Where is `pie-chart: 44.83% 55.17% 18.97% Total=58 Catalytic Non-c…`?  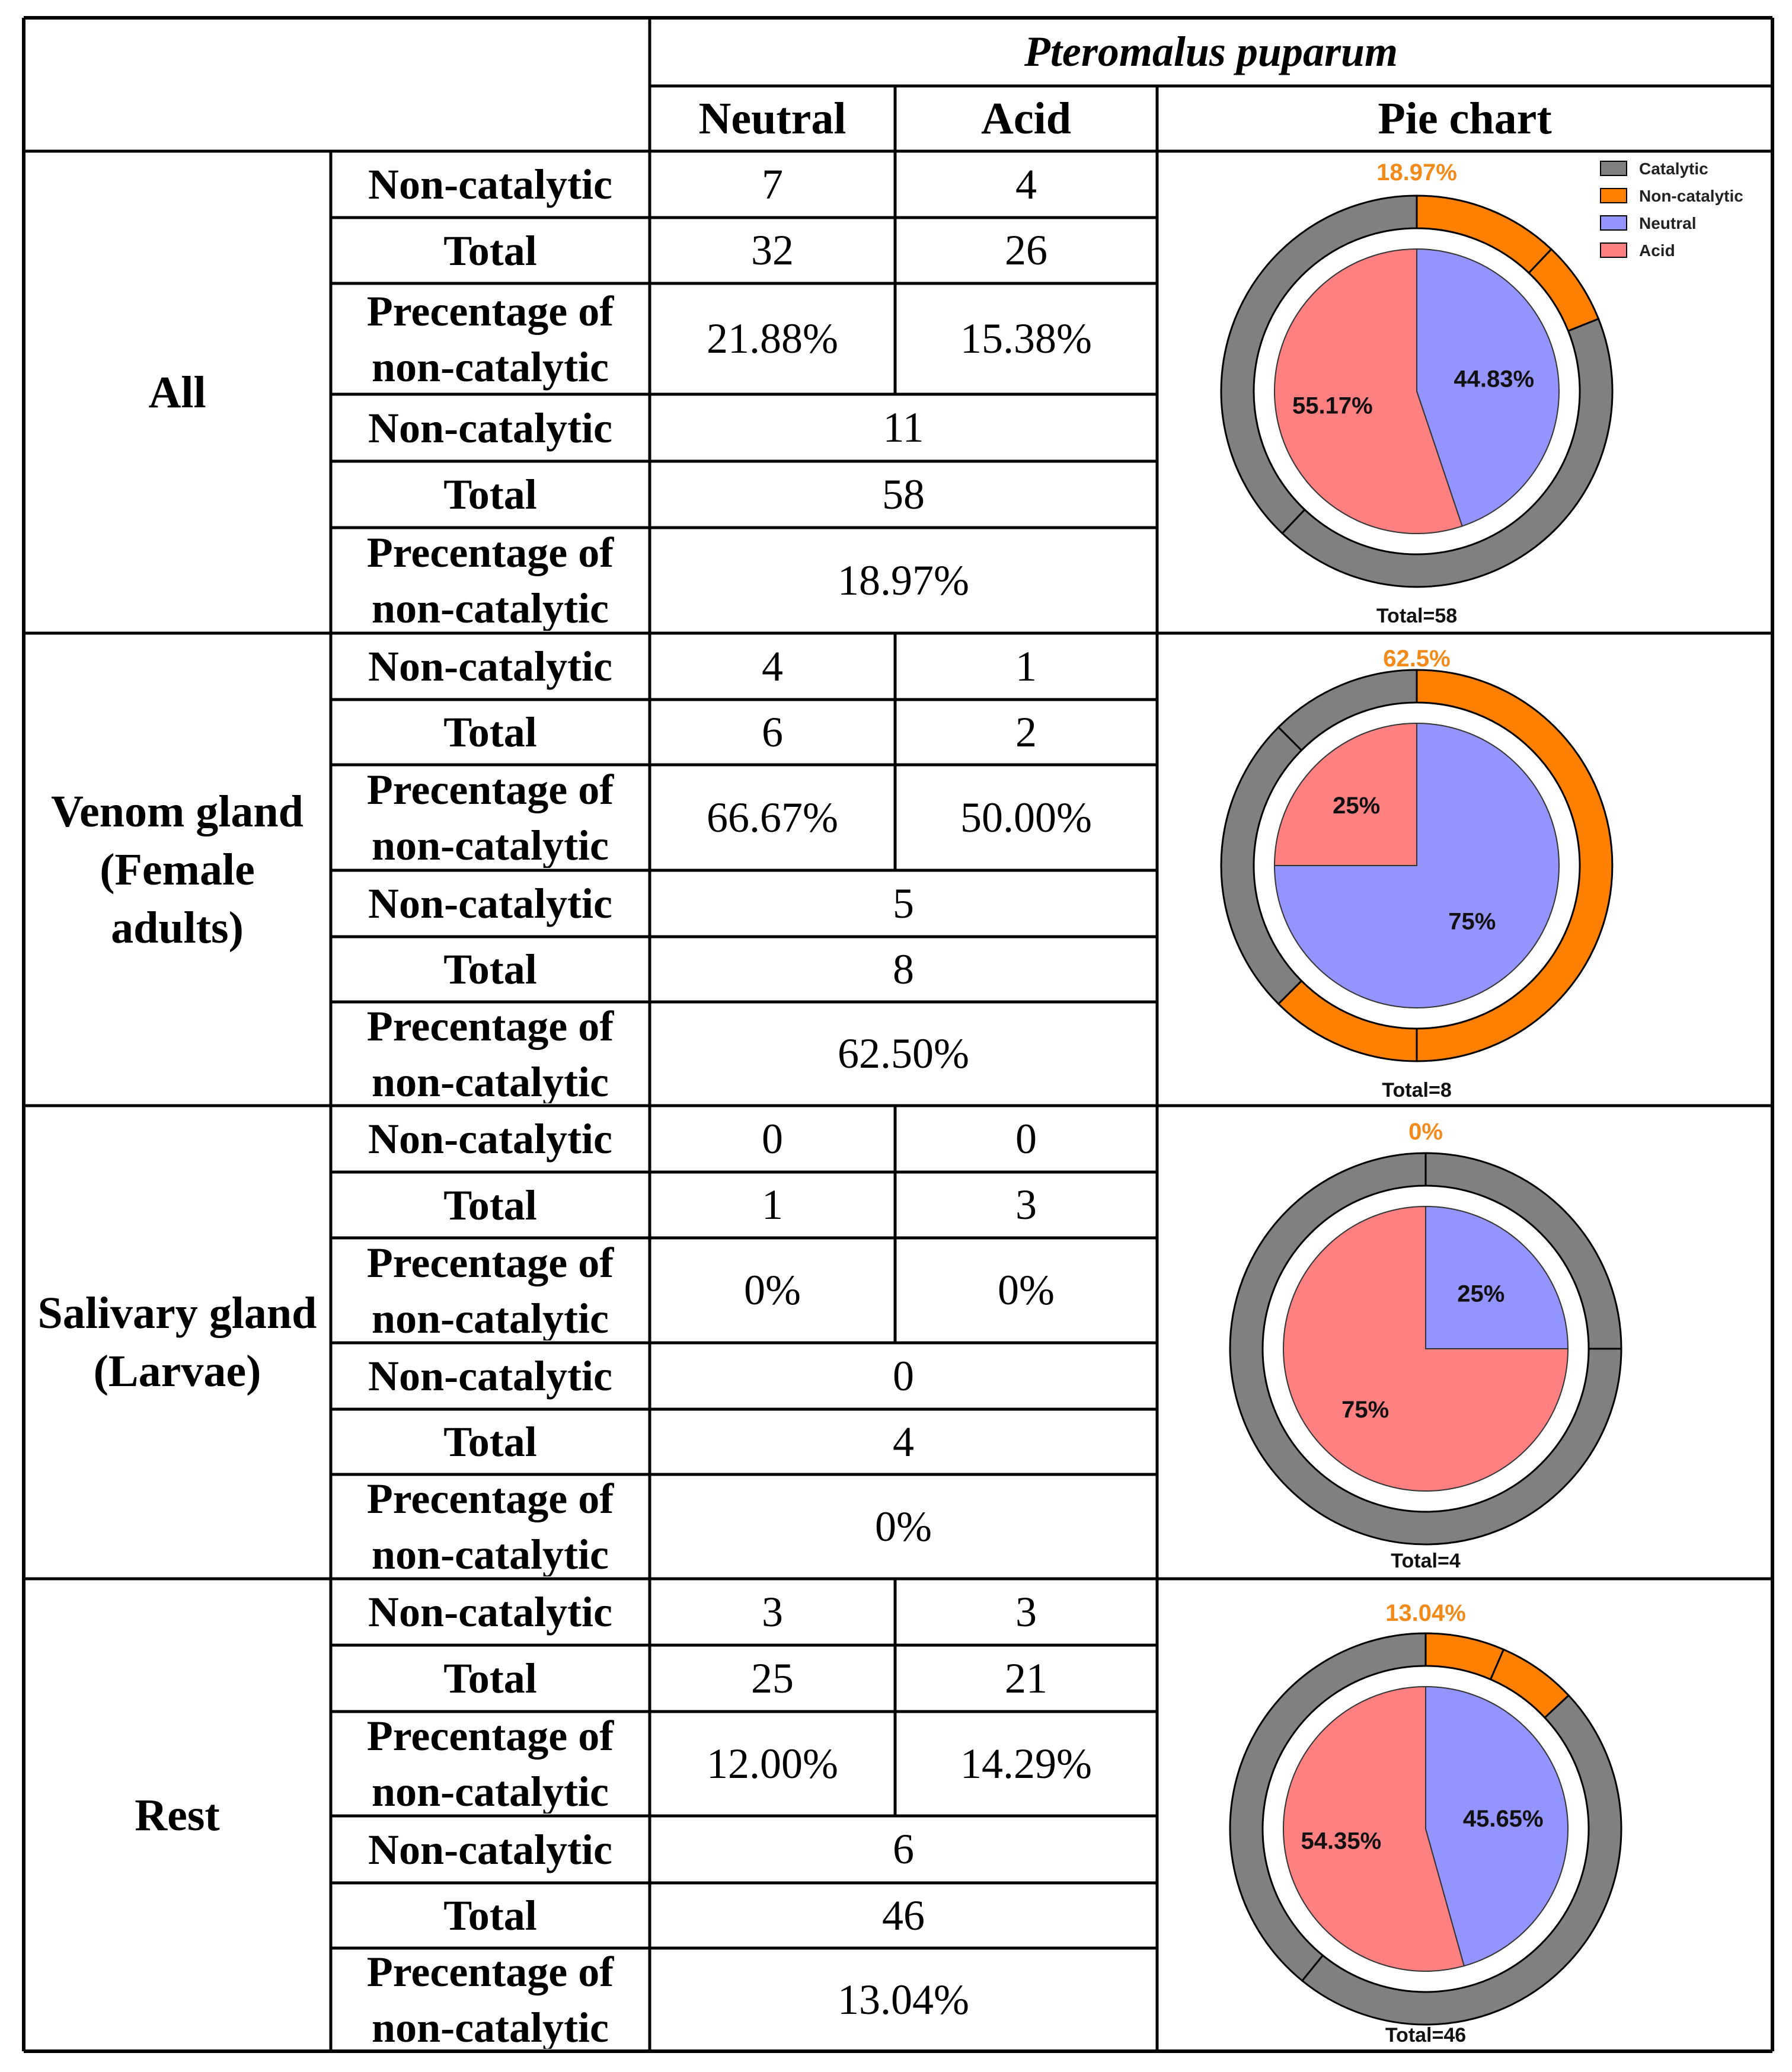
pie-chart: 44.83% 55.17% 18.97% Total=58 Catalytic Non-c… is located at coordinates (1481, 393).